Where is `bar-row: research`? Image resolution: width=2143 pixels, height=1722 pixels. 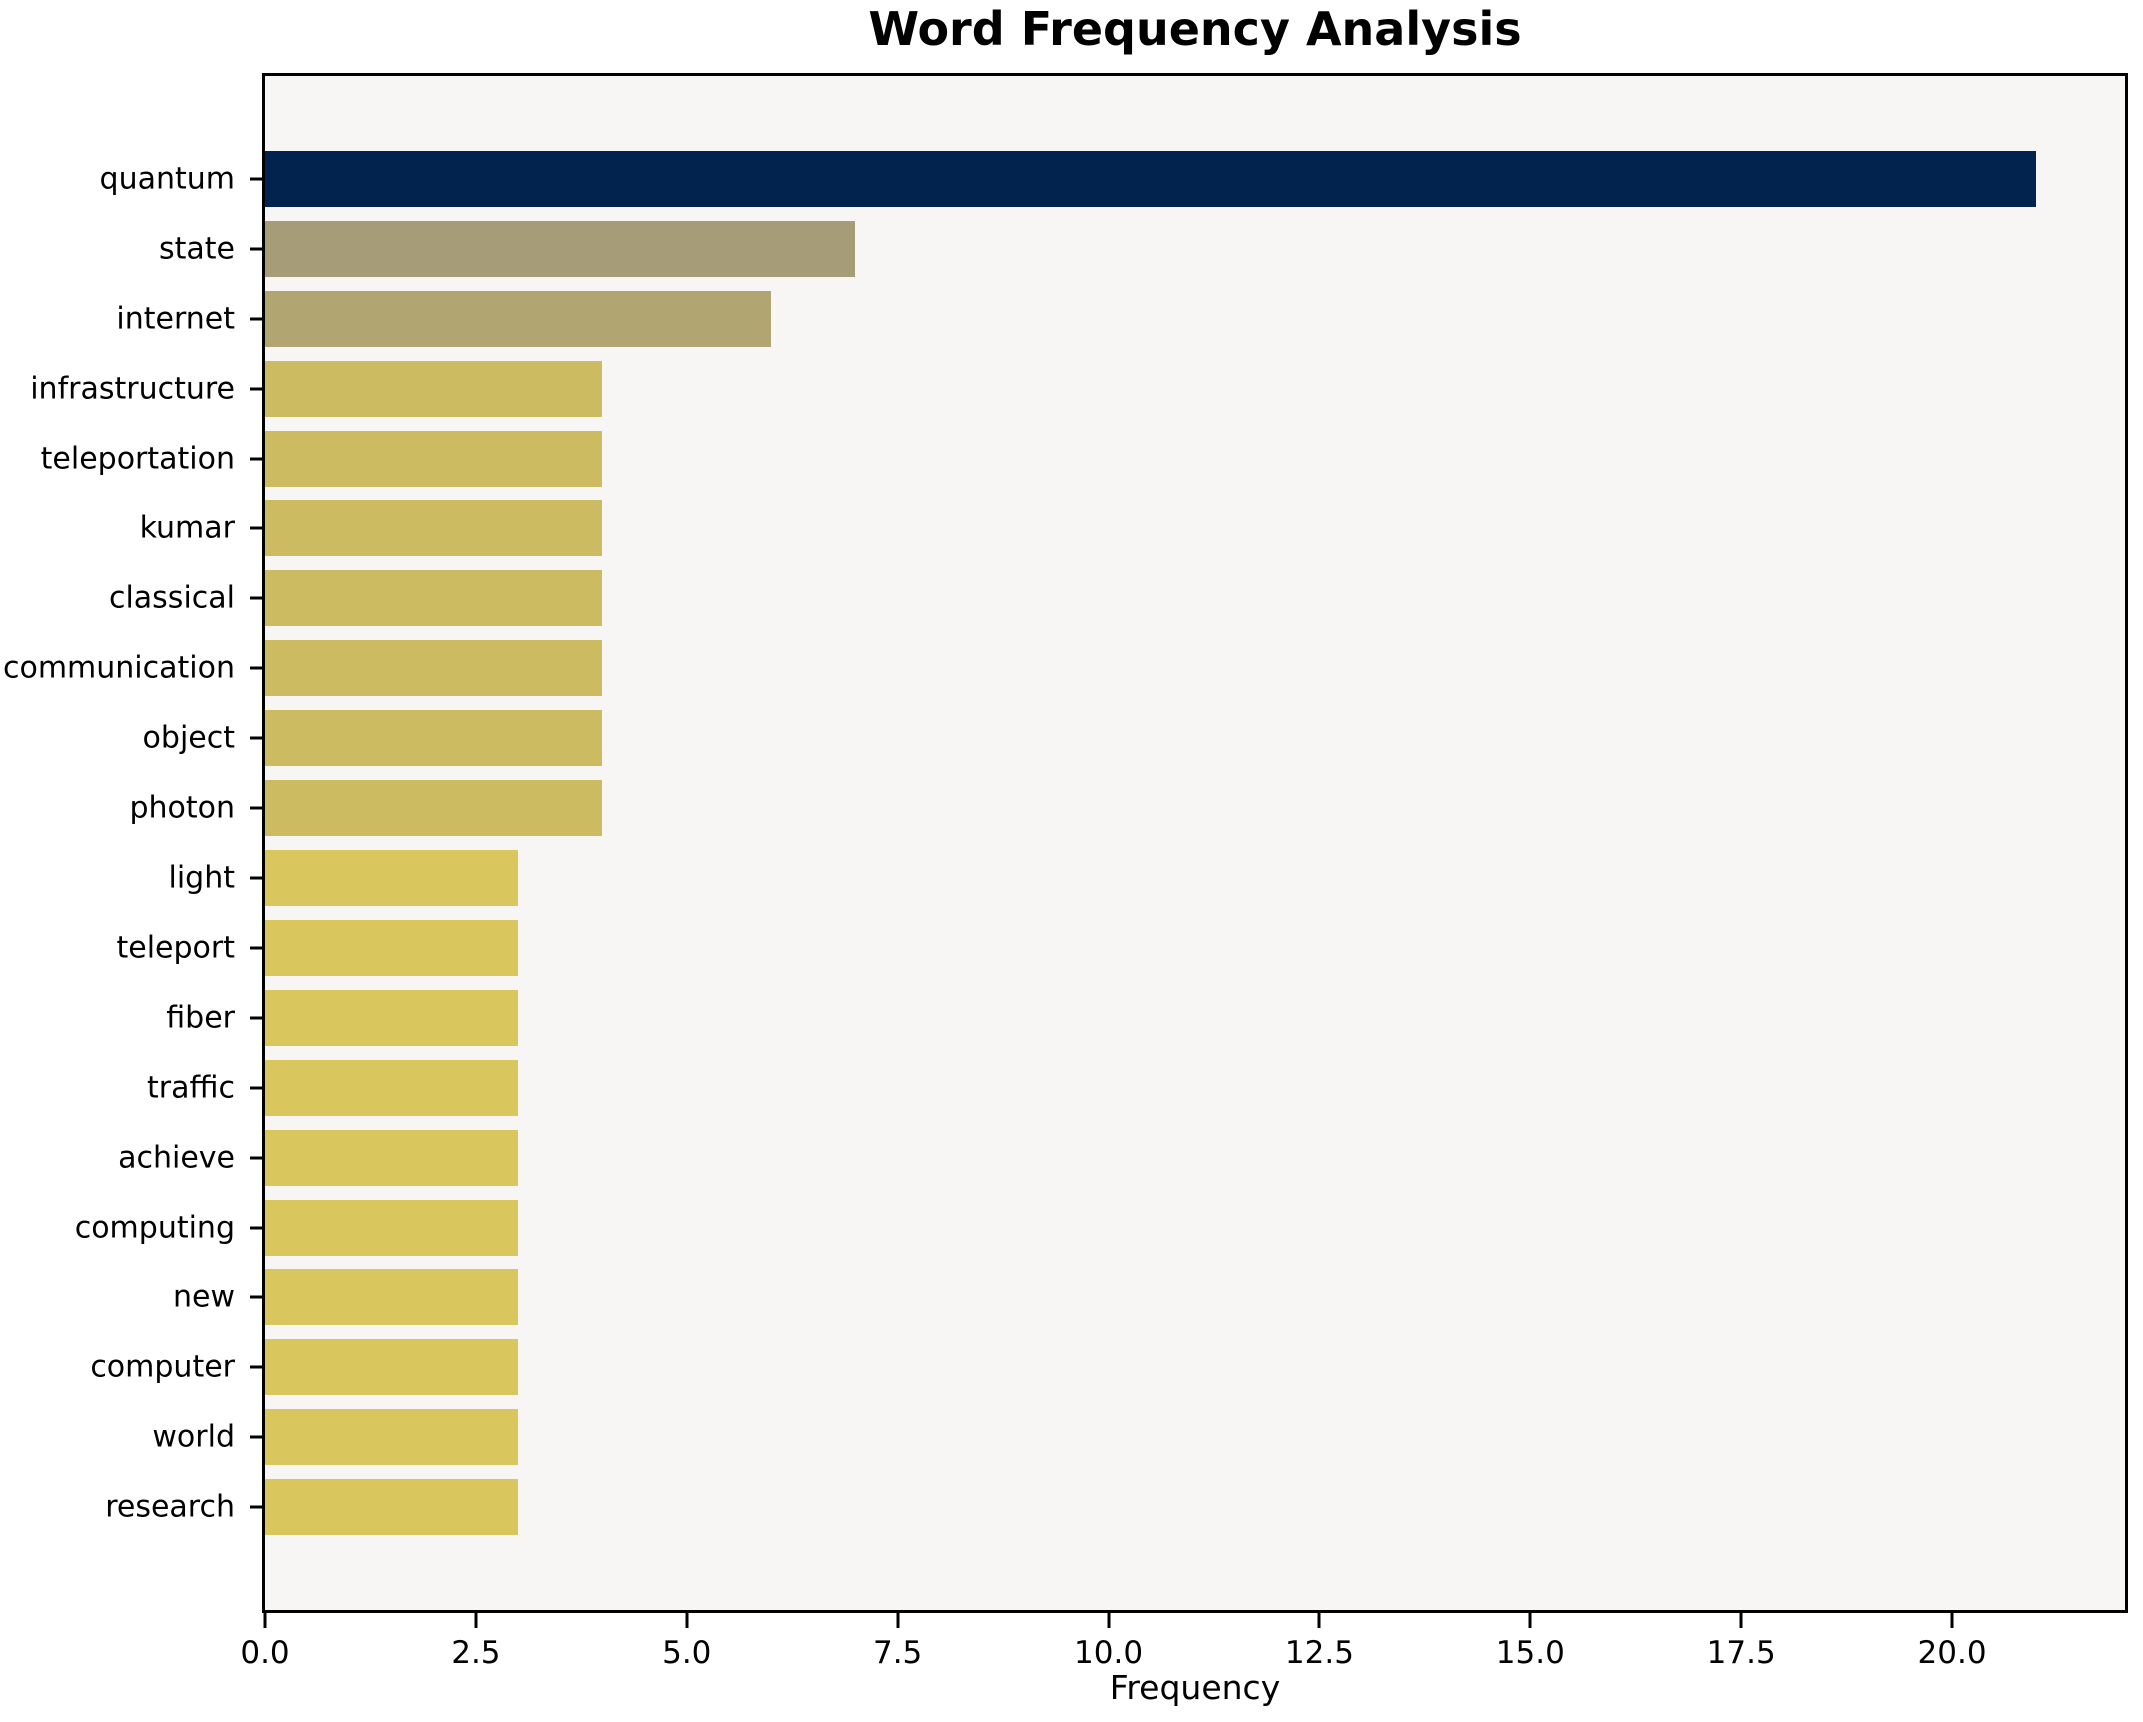 bar-row: research is located at coordinates (1115, 1507).